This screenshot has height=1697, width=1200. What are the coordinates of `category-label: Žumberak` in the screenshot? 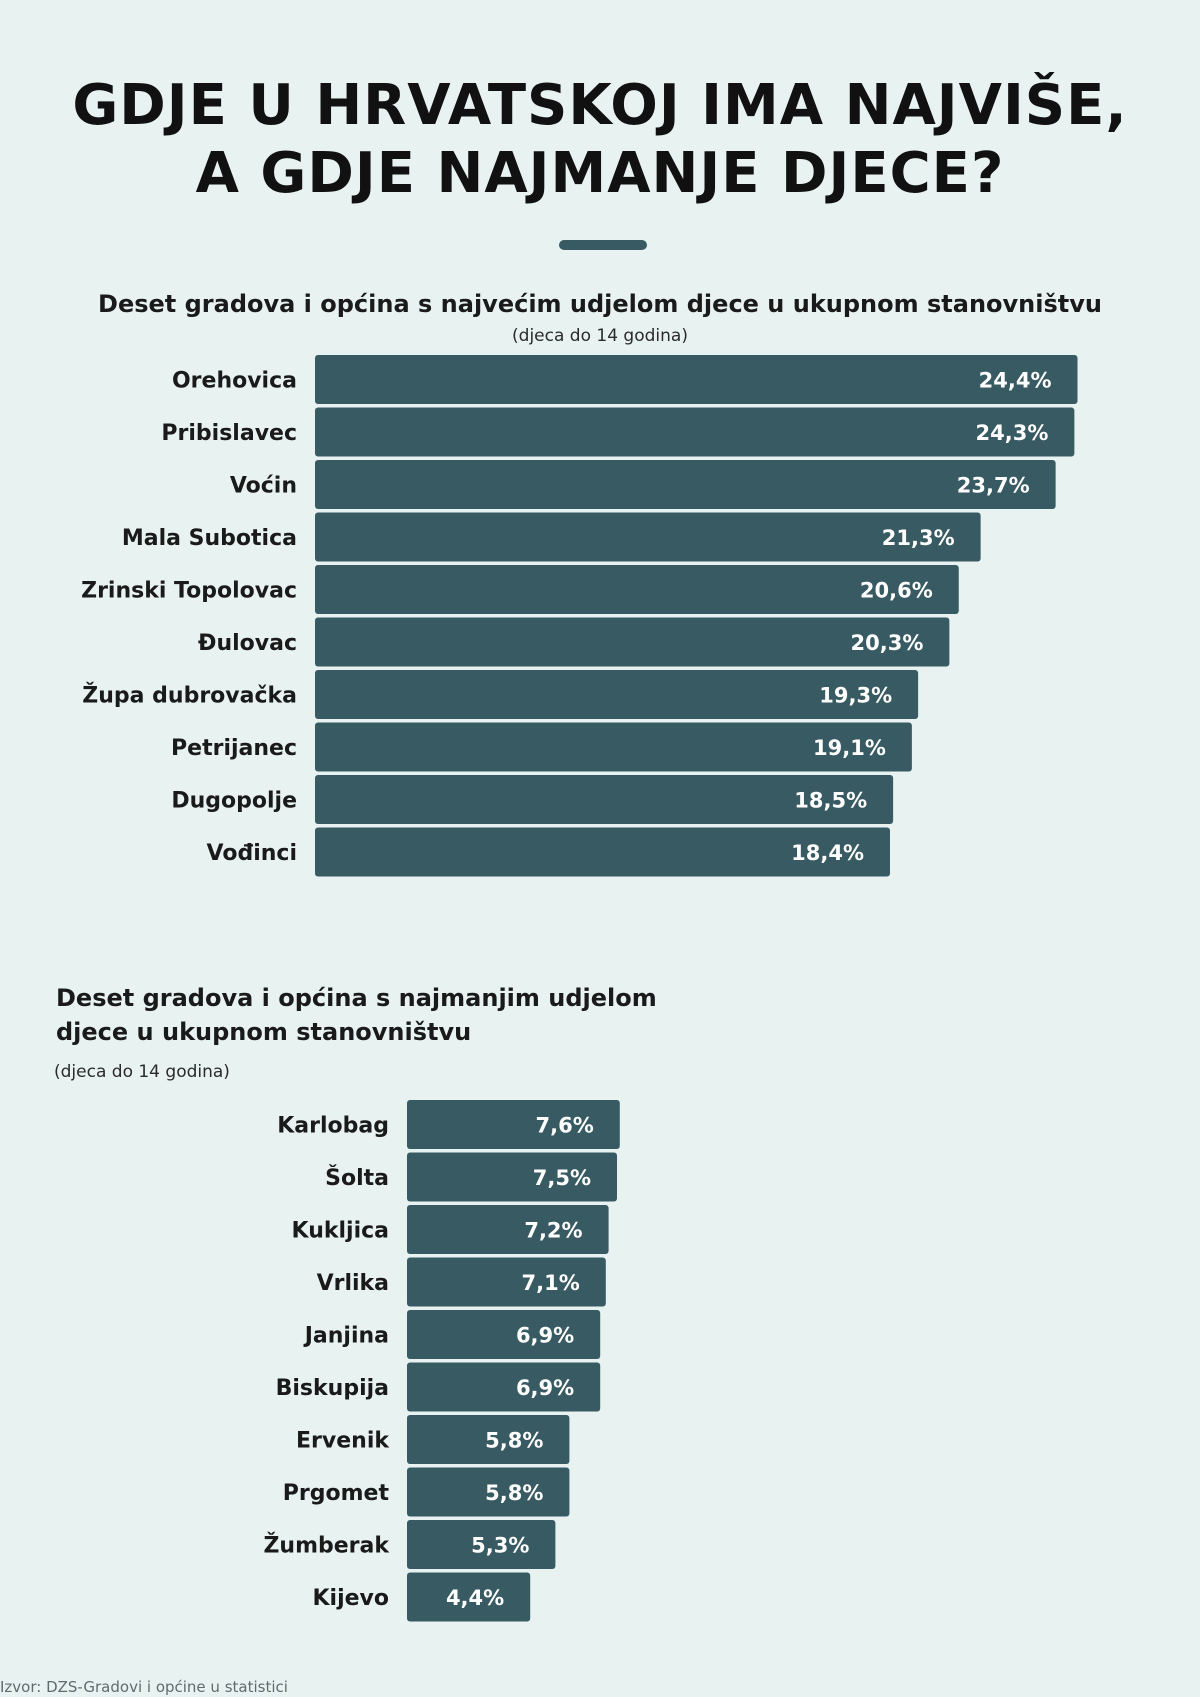 It's located at (326, 1546).